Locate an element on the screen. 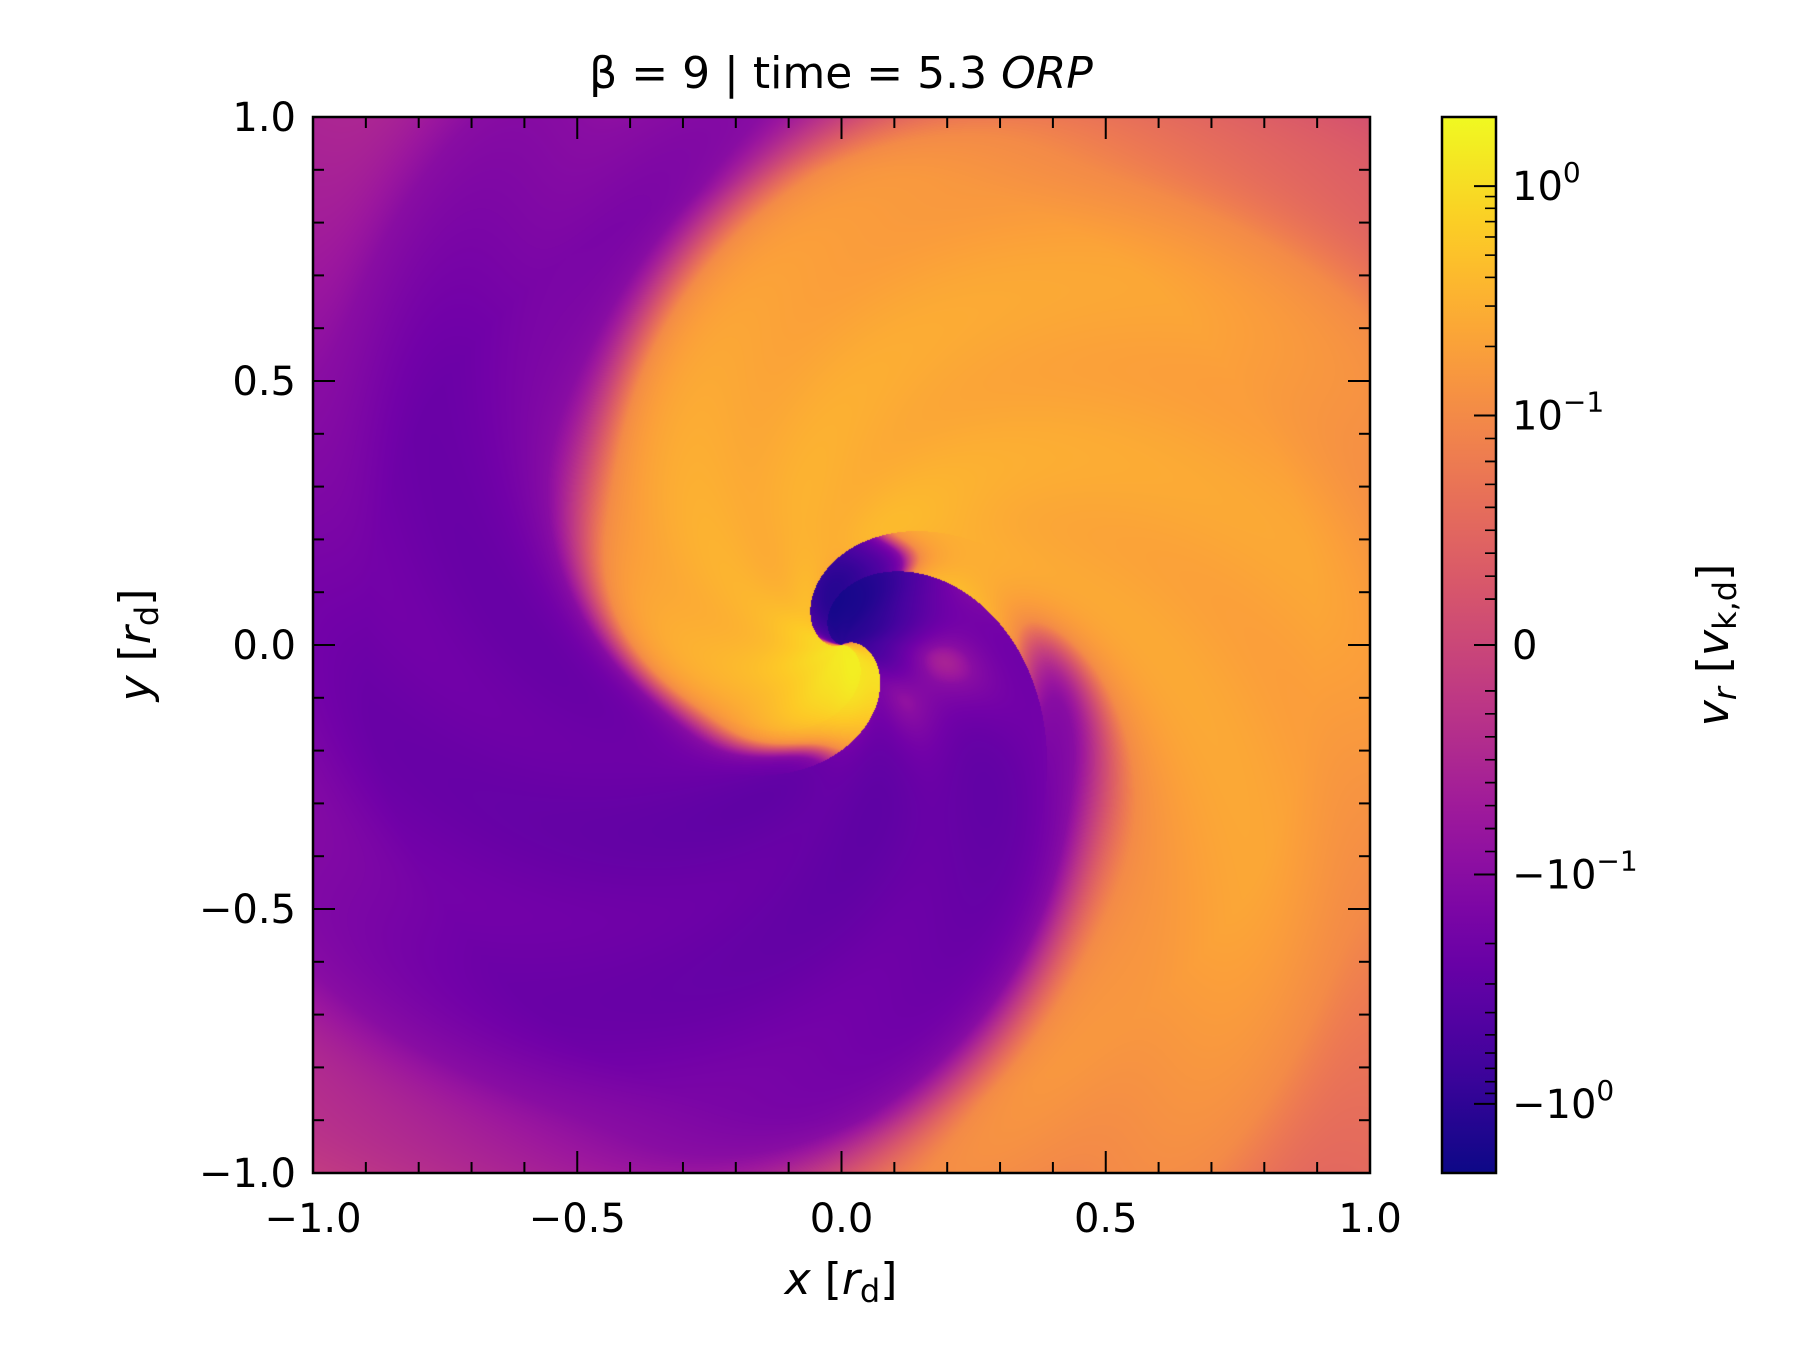 The width and height of the screenshot is (1800, 1350). chart-title: β = 9 | time = 5.3 ORP is located at coordinates (841, 73).